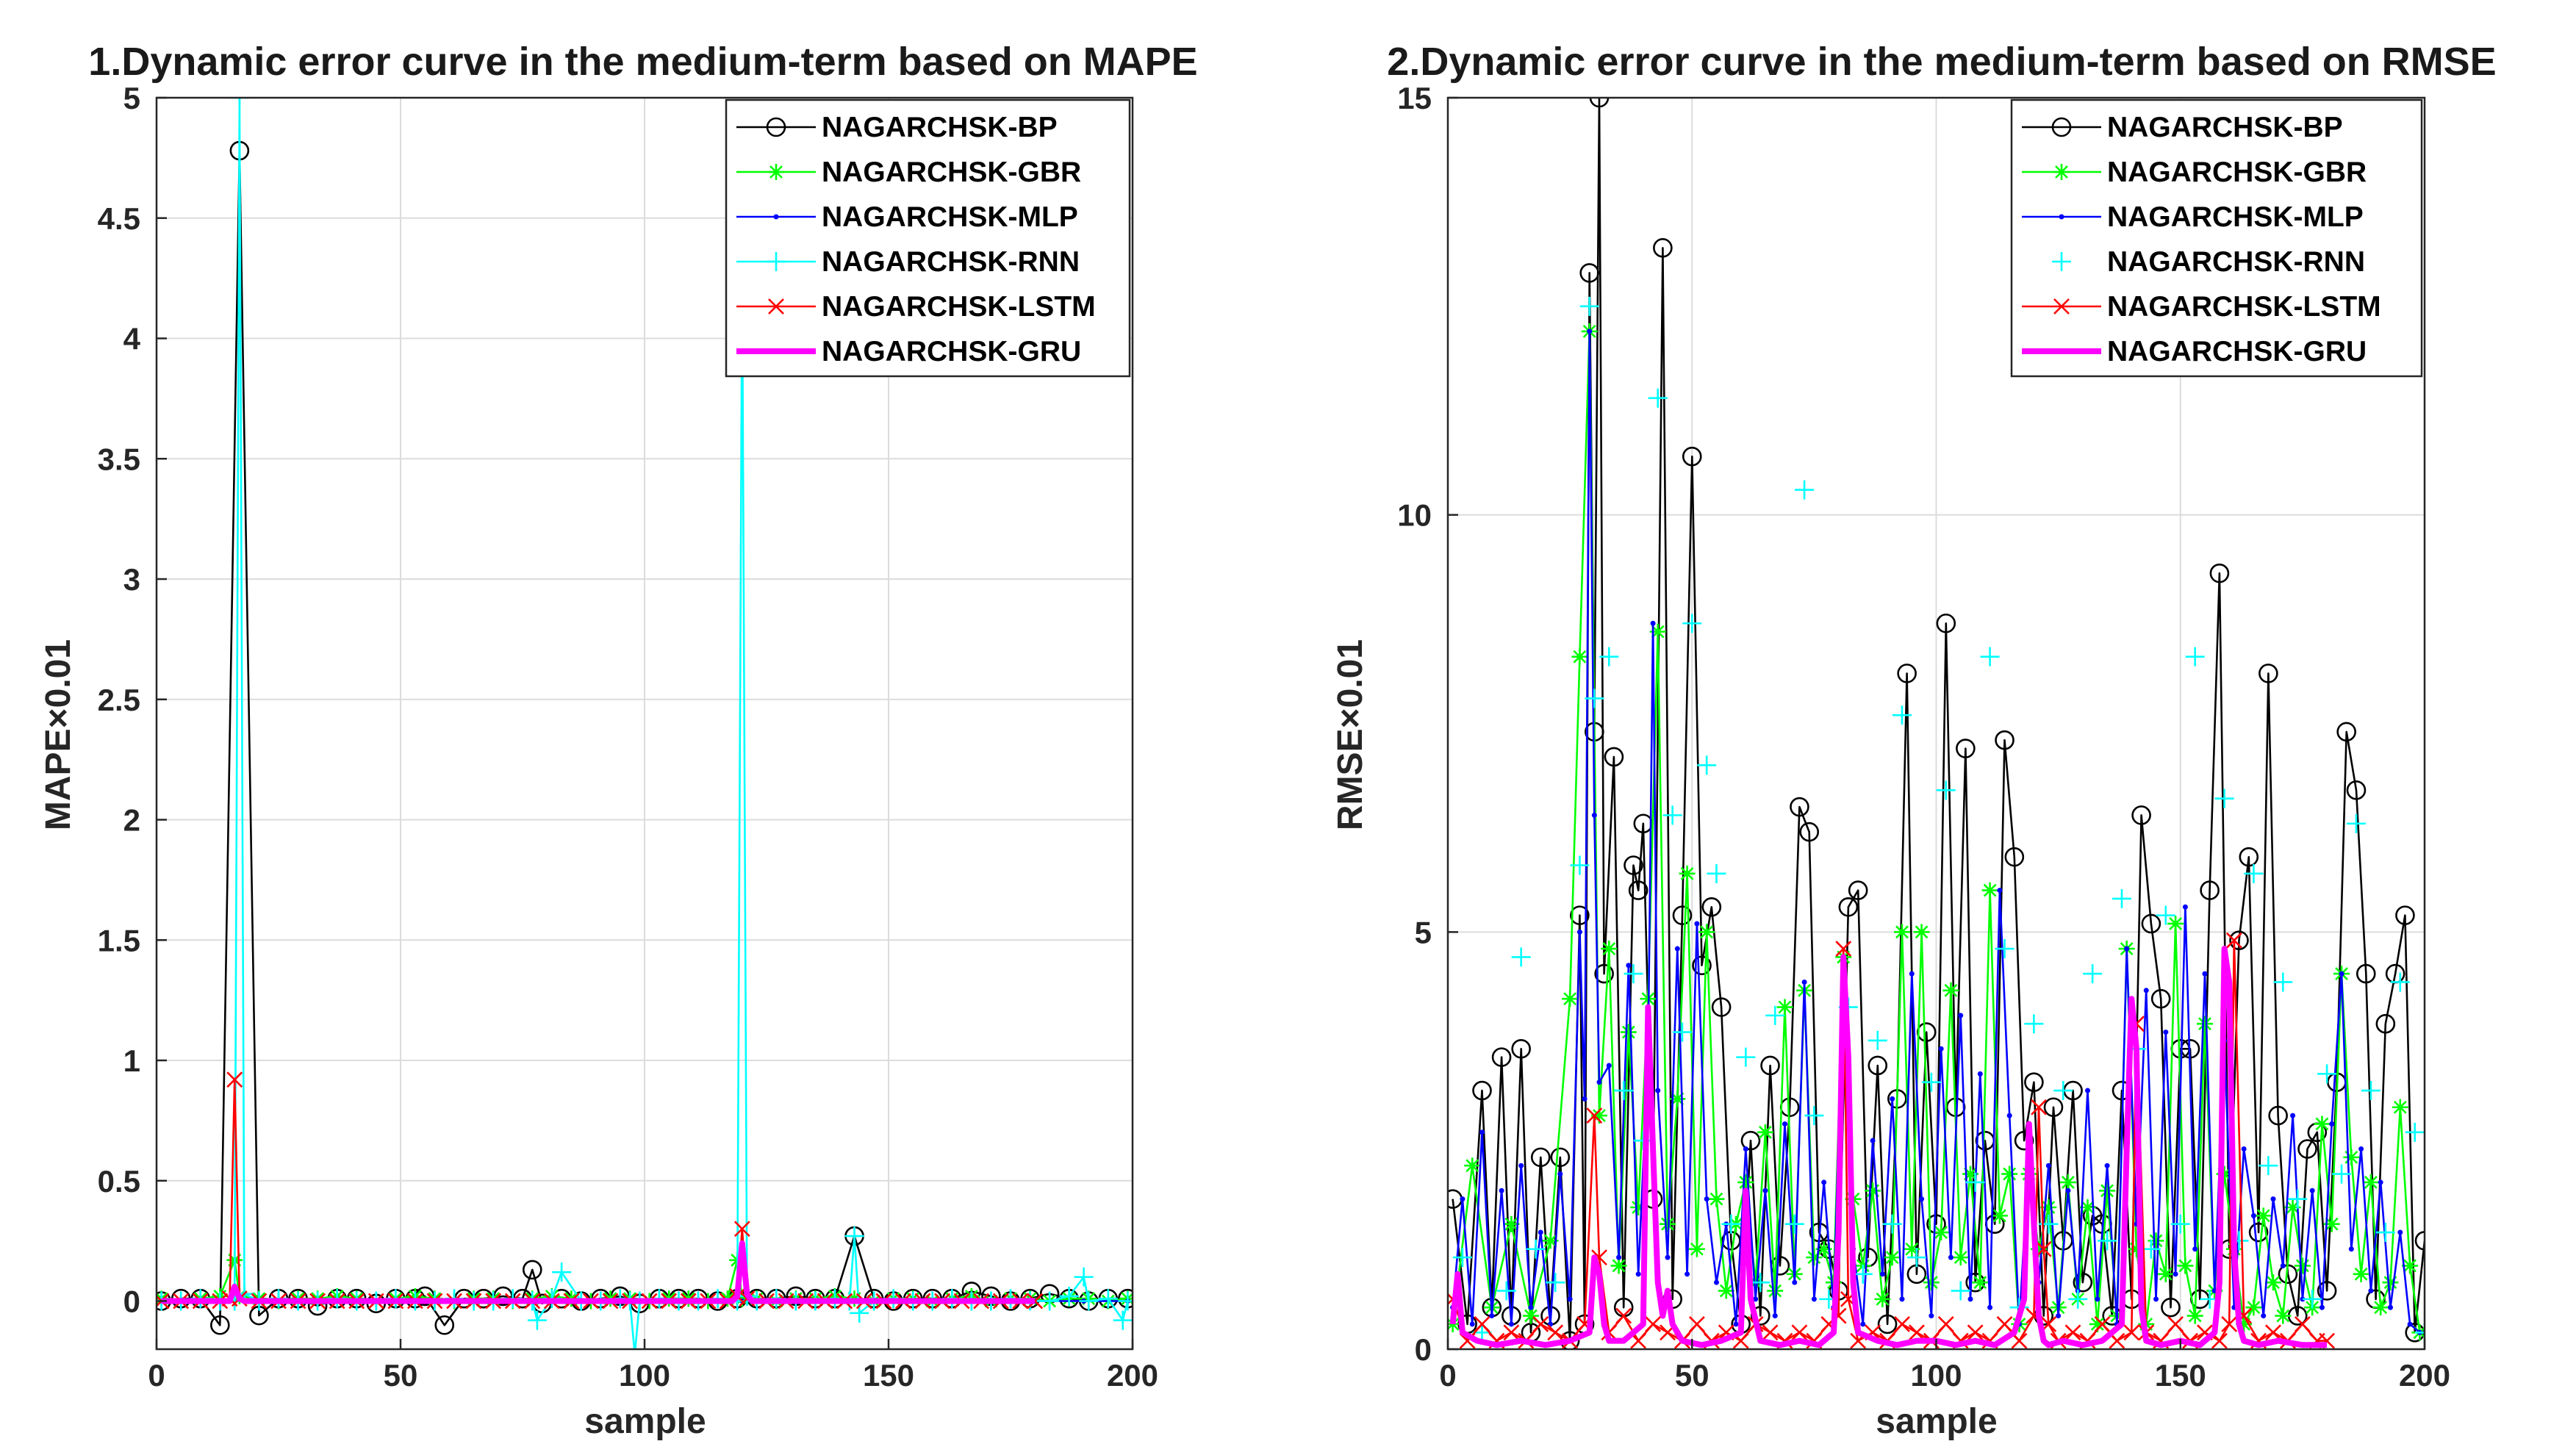  I want to click on mape-y-tick-label: 1, so click(131, 1061).